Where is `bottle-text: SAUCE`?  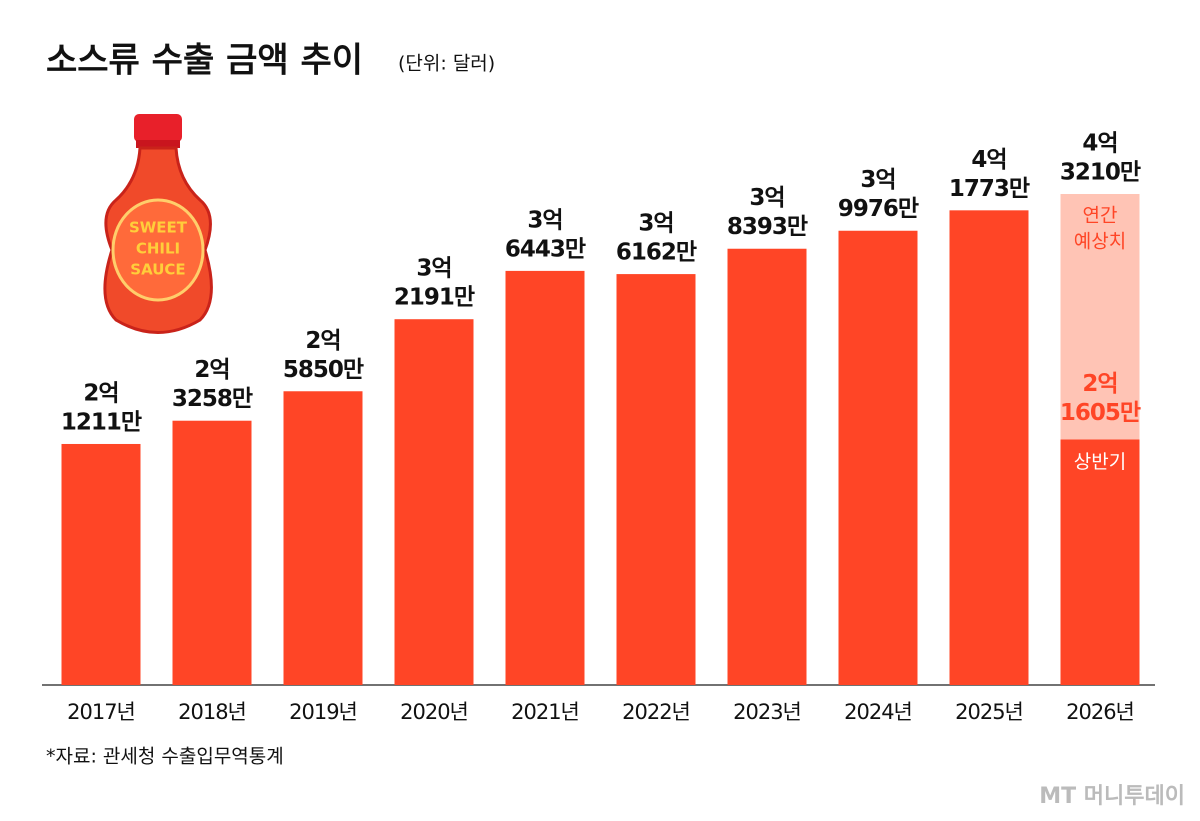
bottle-text: SAUCE is located at coordinates (157, 270).